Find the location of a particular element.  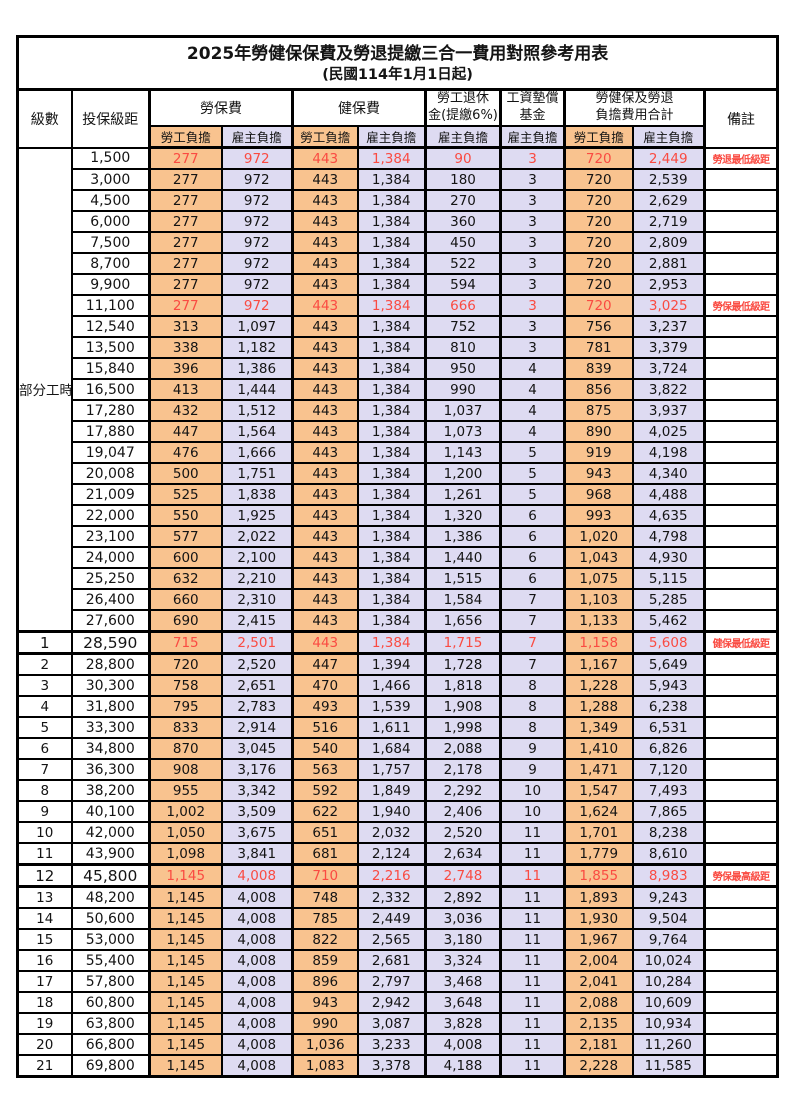

value-cell: 1,471 is located at coordinates (598, 769).